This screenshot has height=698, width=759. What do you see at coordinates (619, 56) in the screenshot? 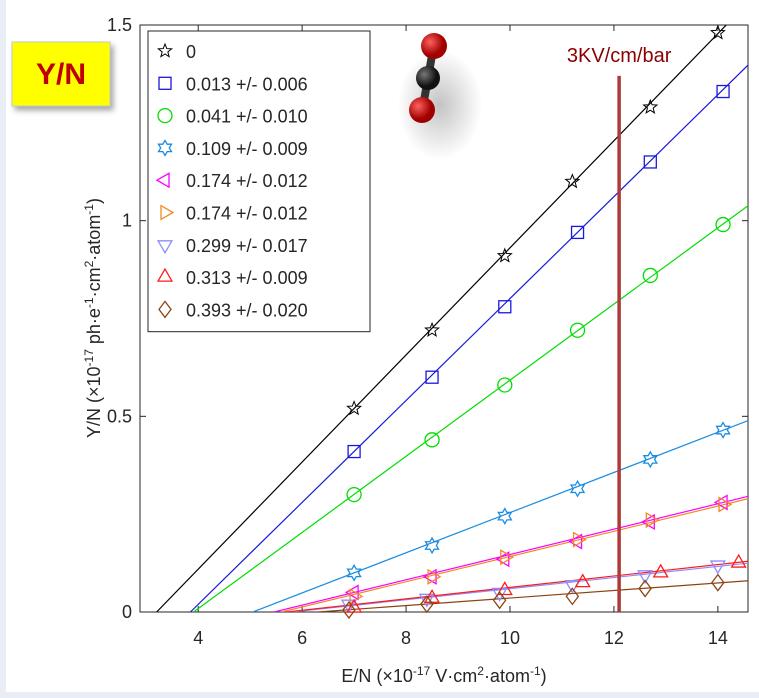
I see `annotation-text: 3KV/cm/bar` at bounding box center [619, 56].